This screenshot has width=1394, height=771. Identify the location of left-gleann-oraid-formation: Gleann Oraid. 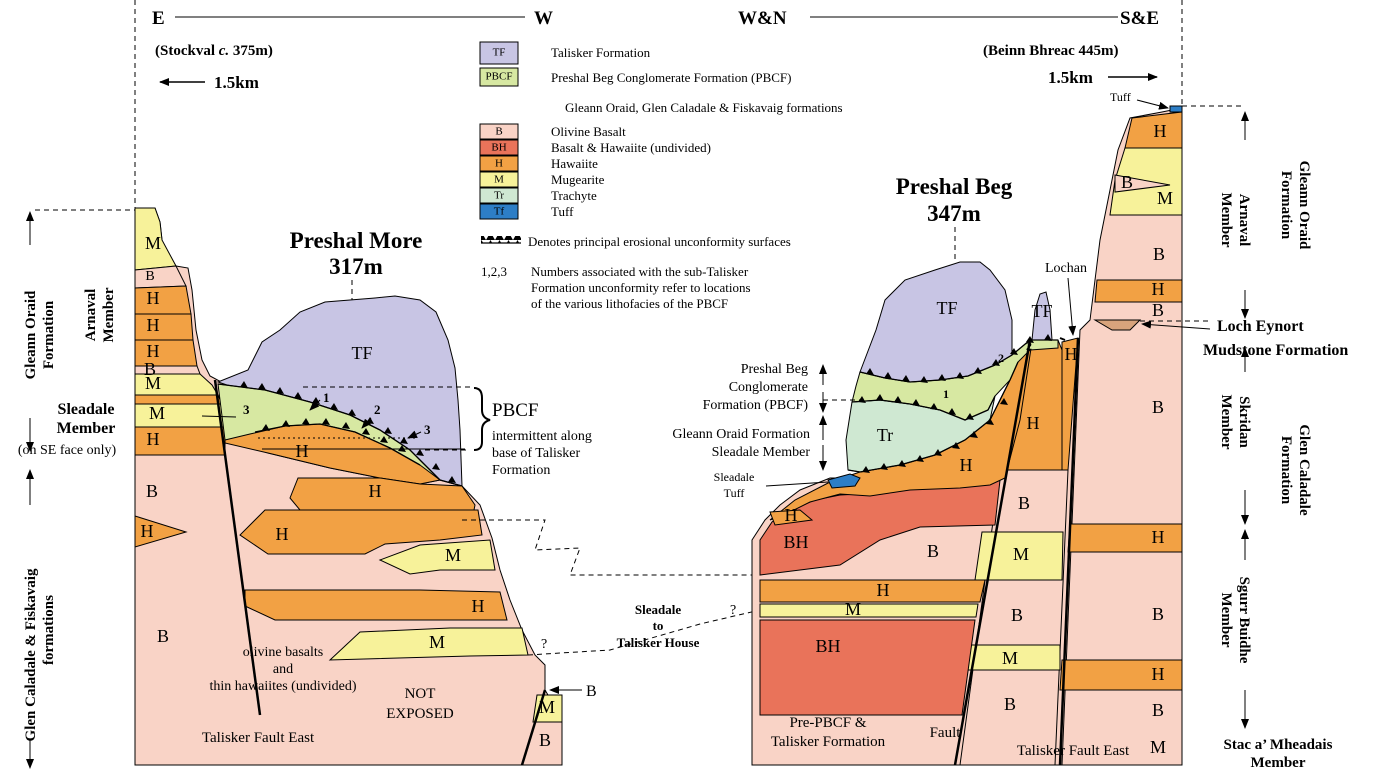
(31, 334).